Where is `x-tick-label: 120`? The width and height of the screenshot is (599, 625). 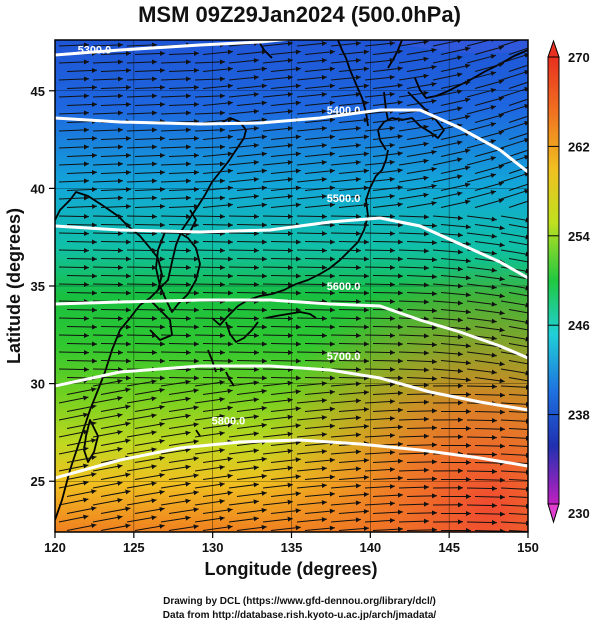
x-tick-label: 120 is located at coordinates (55, 547).